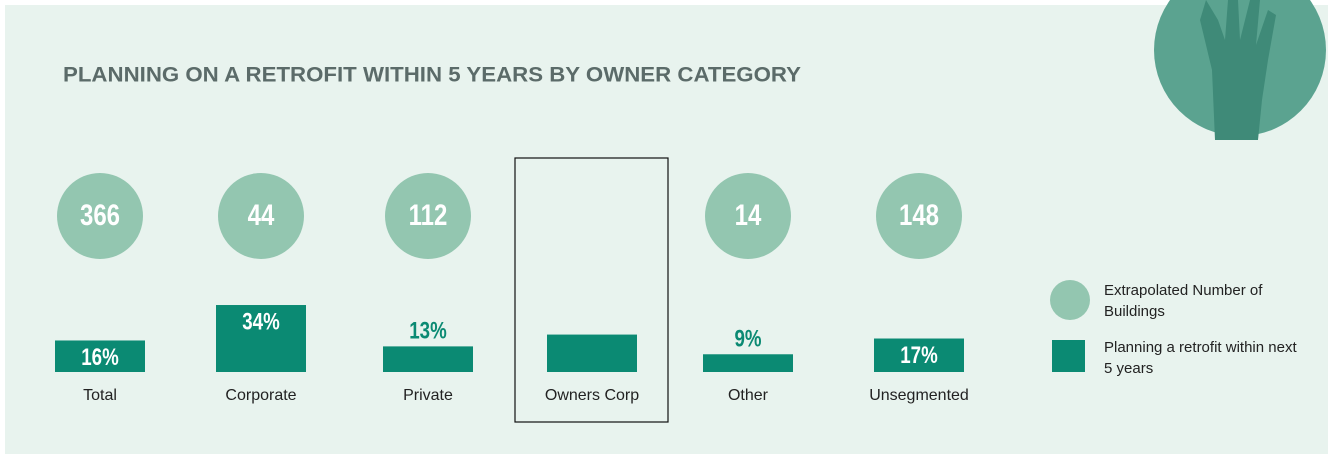 The height and width of the screenshot is (459, 1338). I want to click on category-label: Corporate, so click(260, 395).